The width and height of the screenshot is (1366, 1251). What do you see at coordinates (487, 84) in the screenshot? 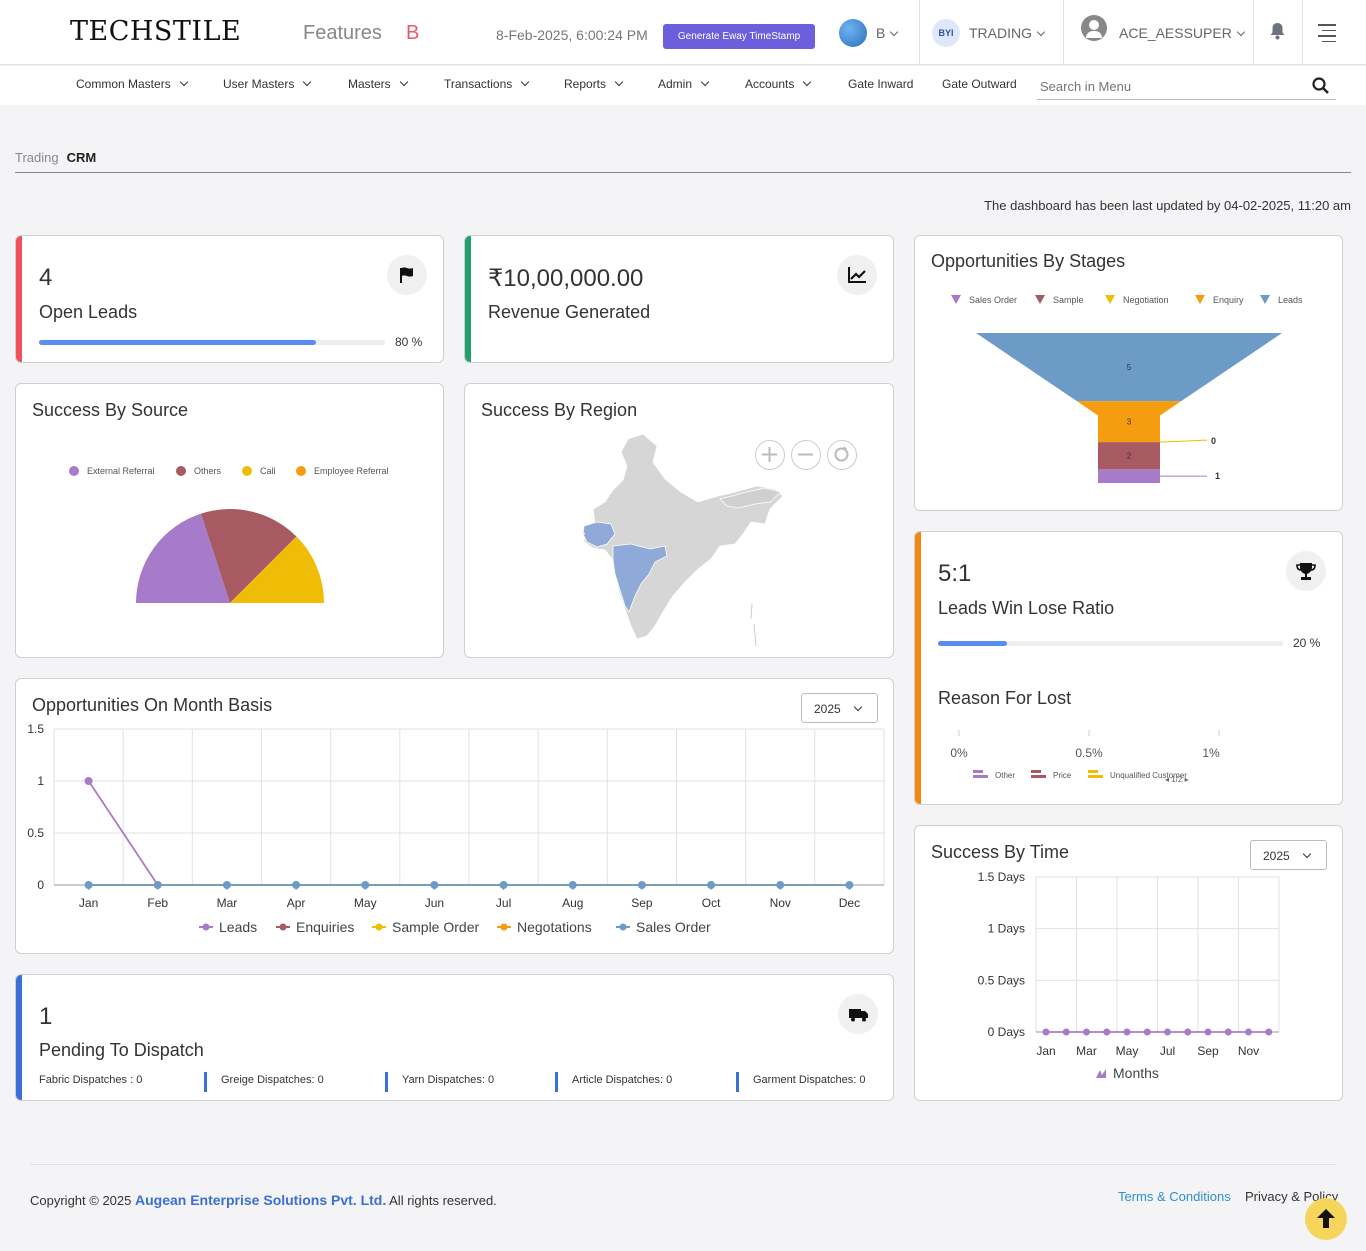
I see `nav-transactions: Transactions` at bounding box center [487, 84].